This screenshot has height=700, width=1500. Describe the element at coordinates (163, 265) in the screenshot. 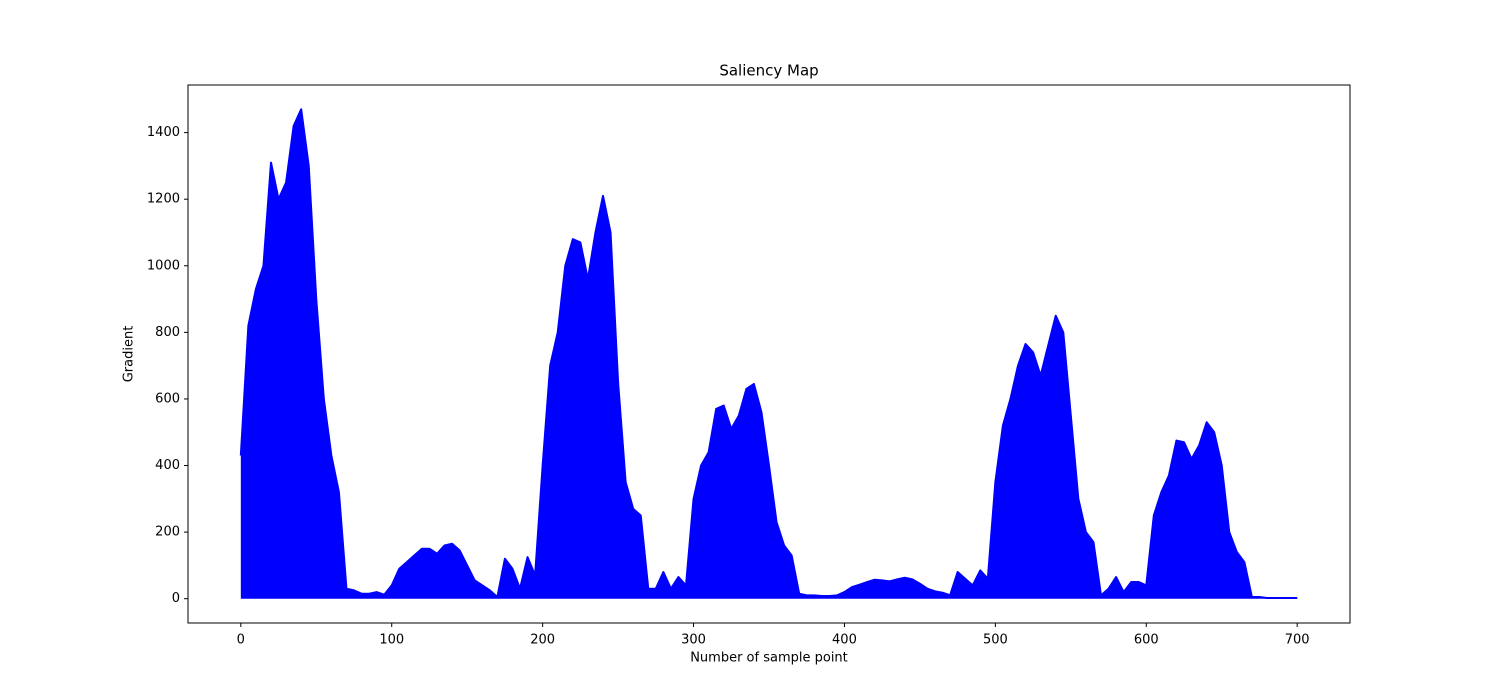

I see `y-tick-label: 1000` at that location.